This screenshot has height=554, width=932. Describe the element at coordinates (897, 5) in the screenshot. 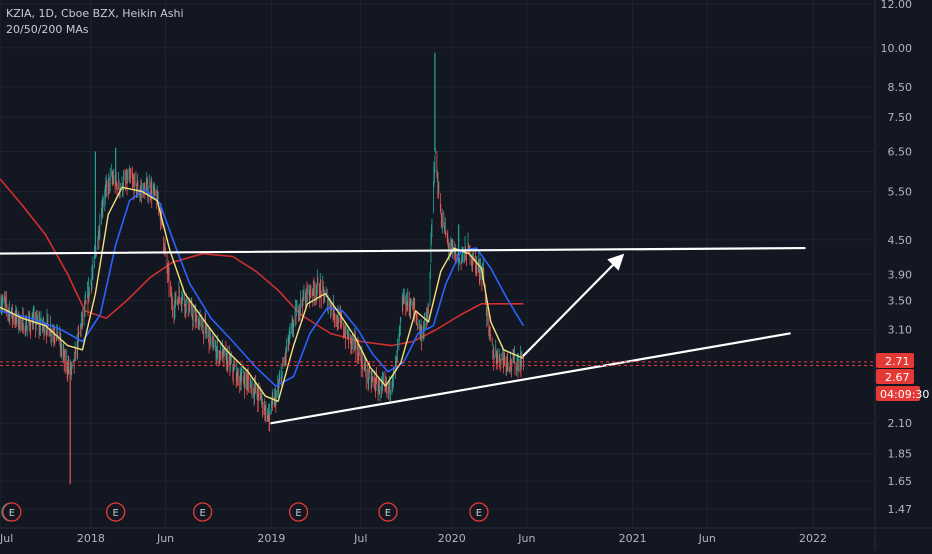

I see `y-tick-label: 12.00` at that location.